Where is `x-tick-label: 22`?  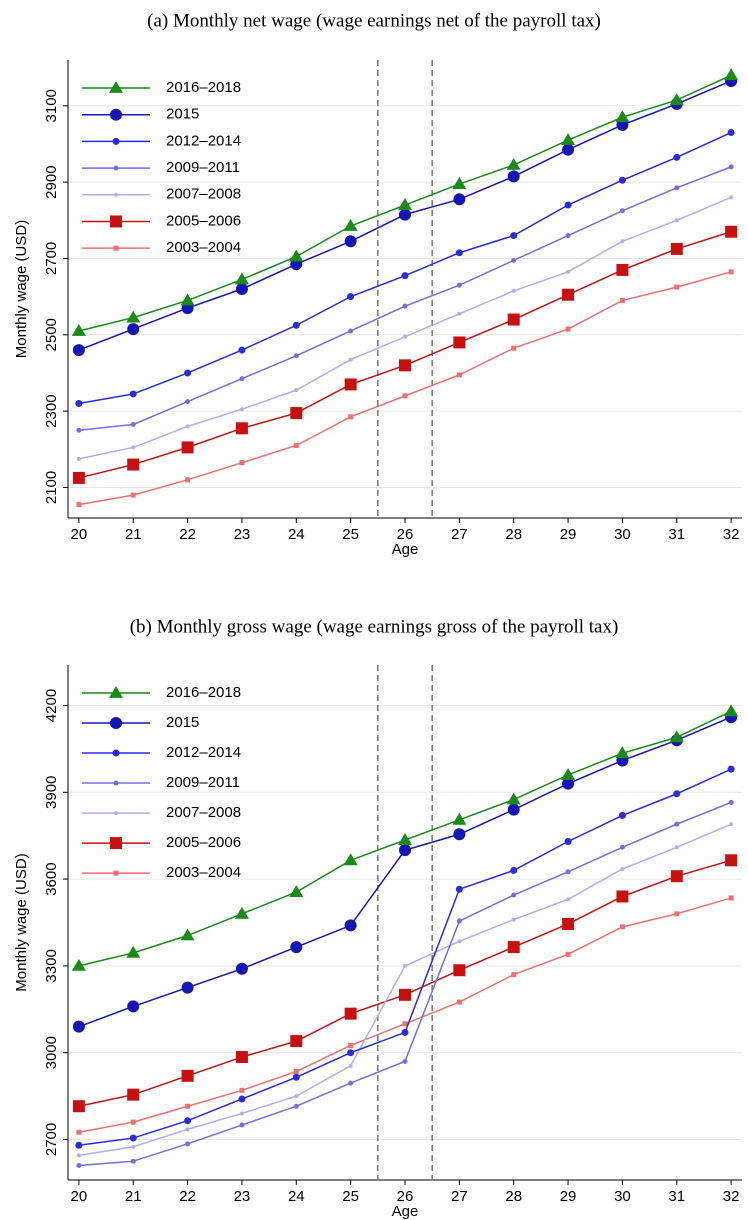 x-tick-label: 22 is located at coordinates (187, 534).